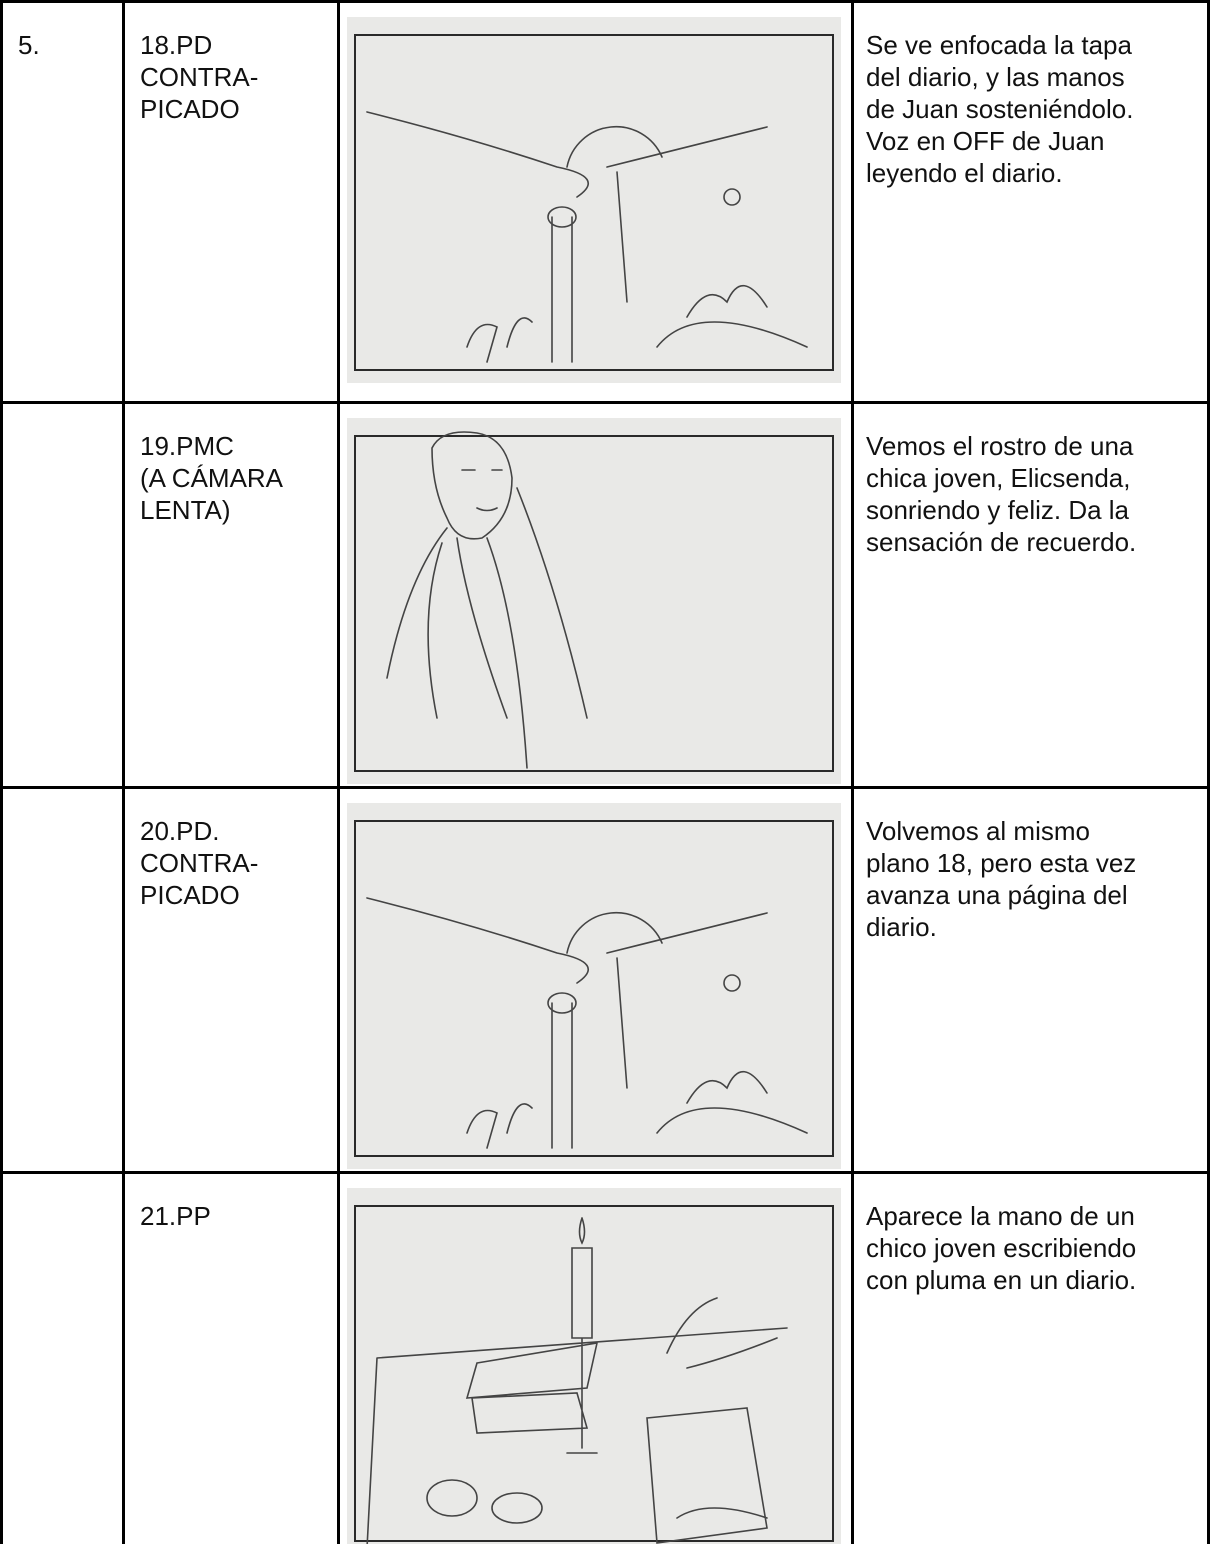 Image resolution: width=1210 pixels, height=1544 pixels. Describe the element at coordinates (964, 173) in the screenshot. I see `description-line: leyendo el diario.` at that location.